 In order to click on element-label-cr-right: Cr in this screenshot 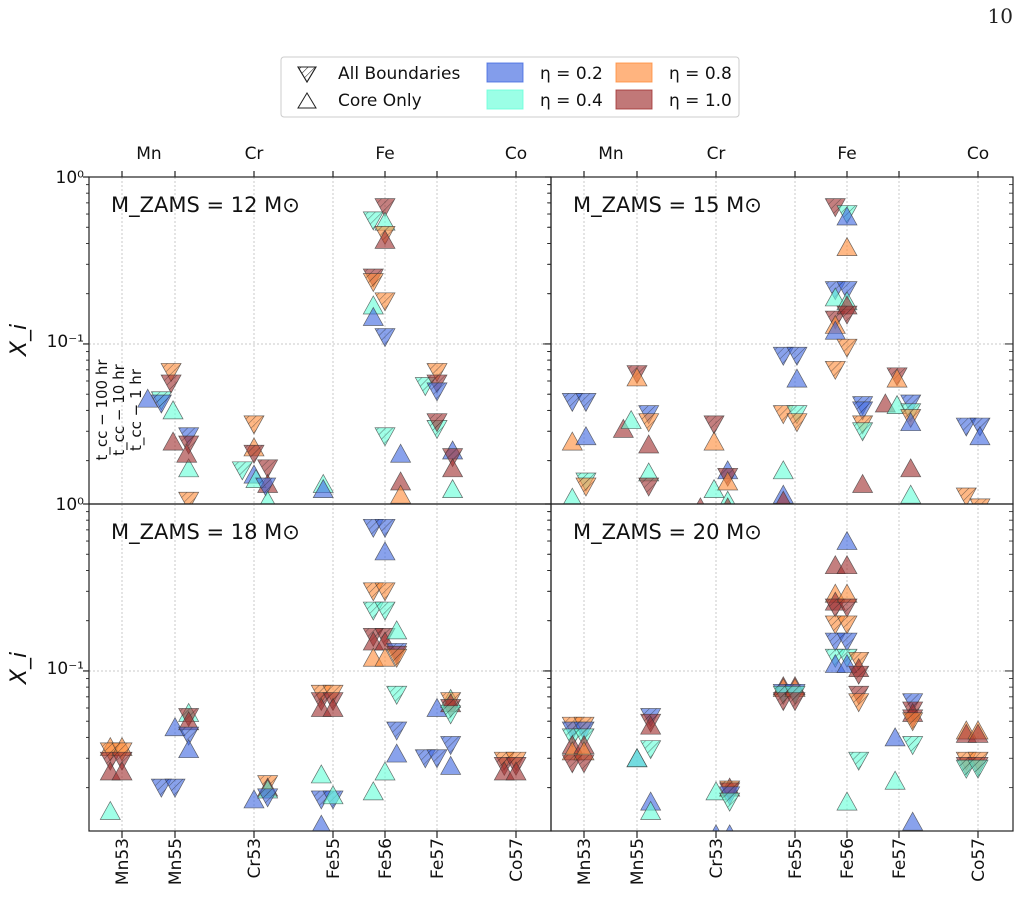, I will do `click(716, 154)`.